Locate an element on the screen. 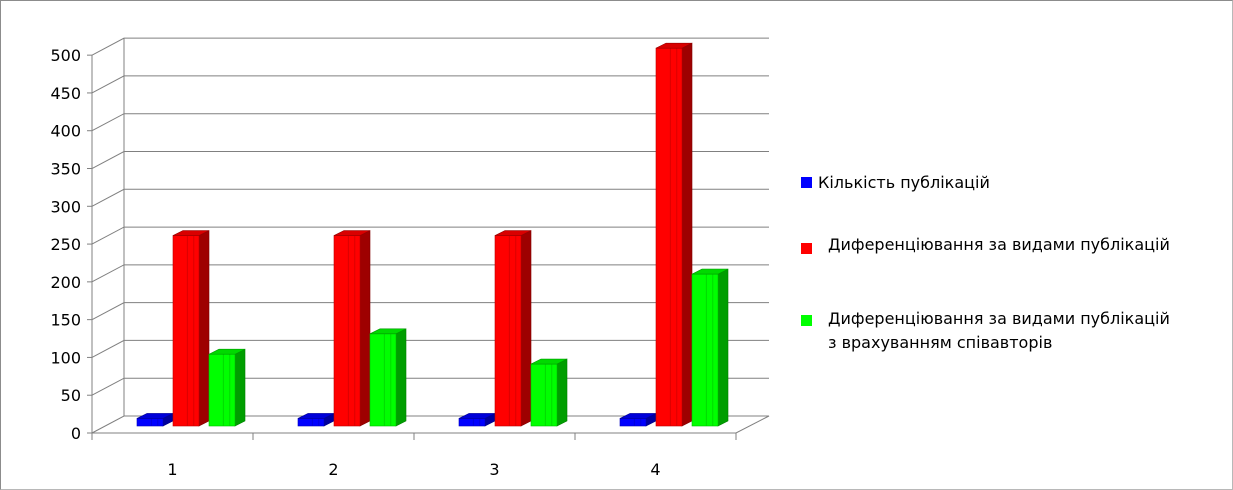 The width and height of the screenshot is (1233, 490). bar-series2-cat2 is located at coordinates (352, 328).